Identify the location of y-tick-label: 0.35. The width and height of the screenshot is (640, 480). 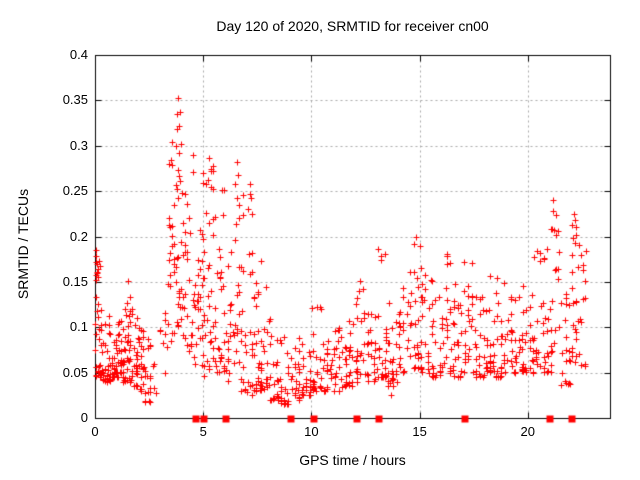
(75, 100).